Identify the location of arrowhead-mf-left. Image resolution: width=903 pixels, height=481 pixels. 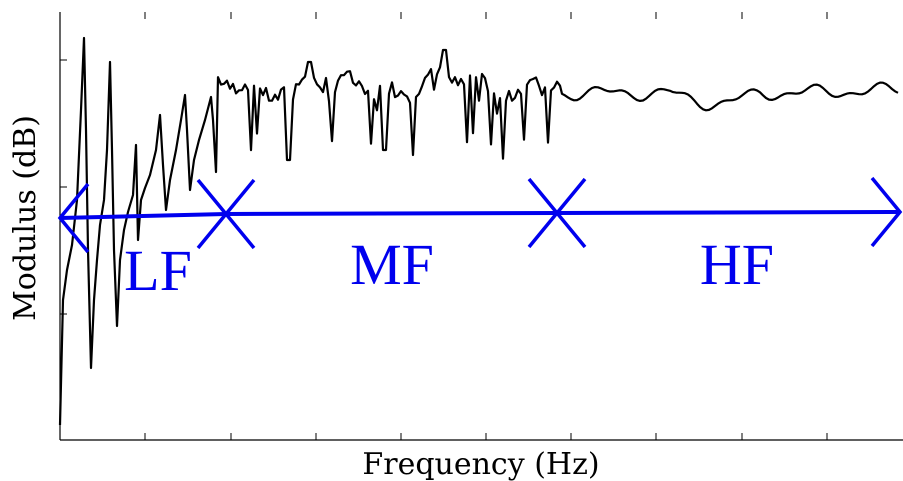
(239, 214).